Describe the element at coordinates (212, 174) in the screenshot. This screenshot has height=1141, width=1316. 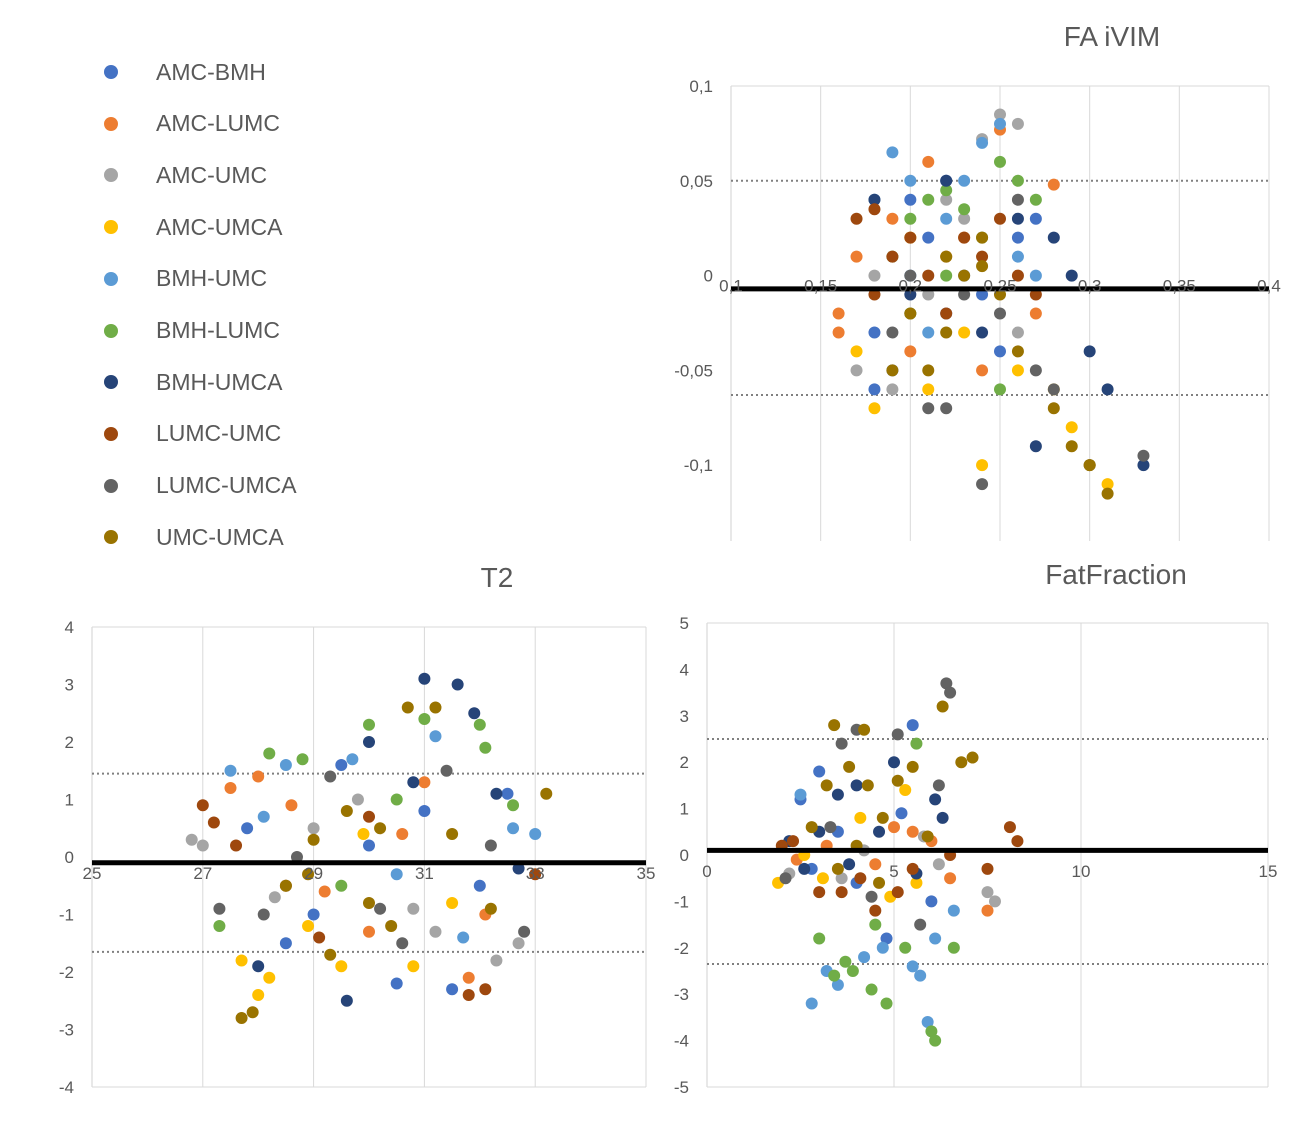
I see `legend-label: AMC-UMC` at that location.